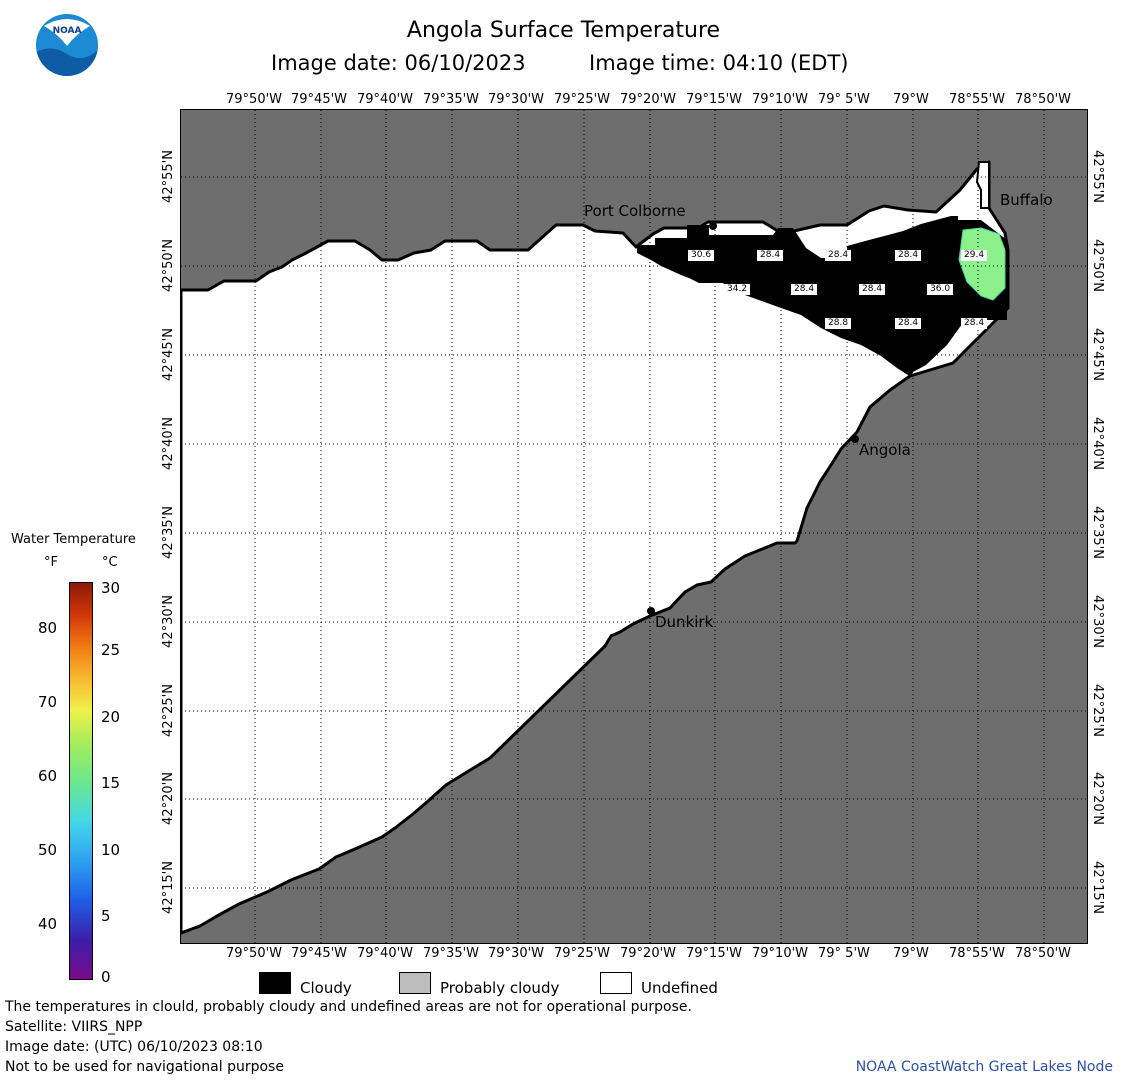 The image size is (1127, 1084). What do you see at coordinates (982, 185) in the screenshot?
I see `niagara-river` at bounding box center [982, 185].